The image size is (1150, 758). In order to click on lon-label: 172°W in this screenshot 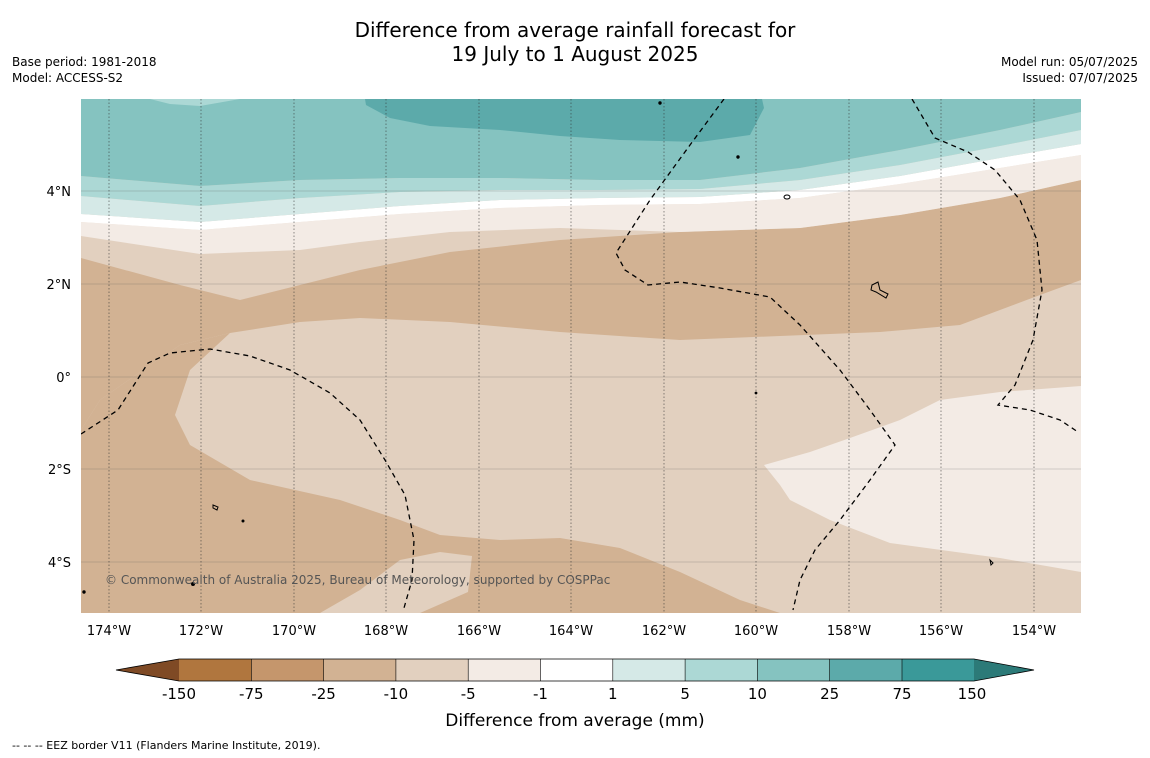, I will do `click(201, 631)`.